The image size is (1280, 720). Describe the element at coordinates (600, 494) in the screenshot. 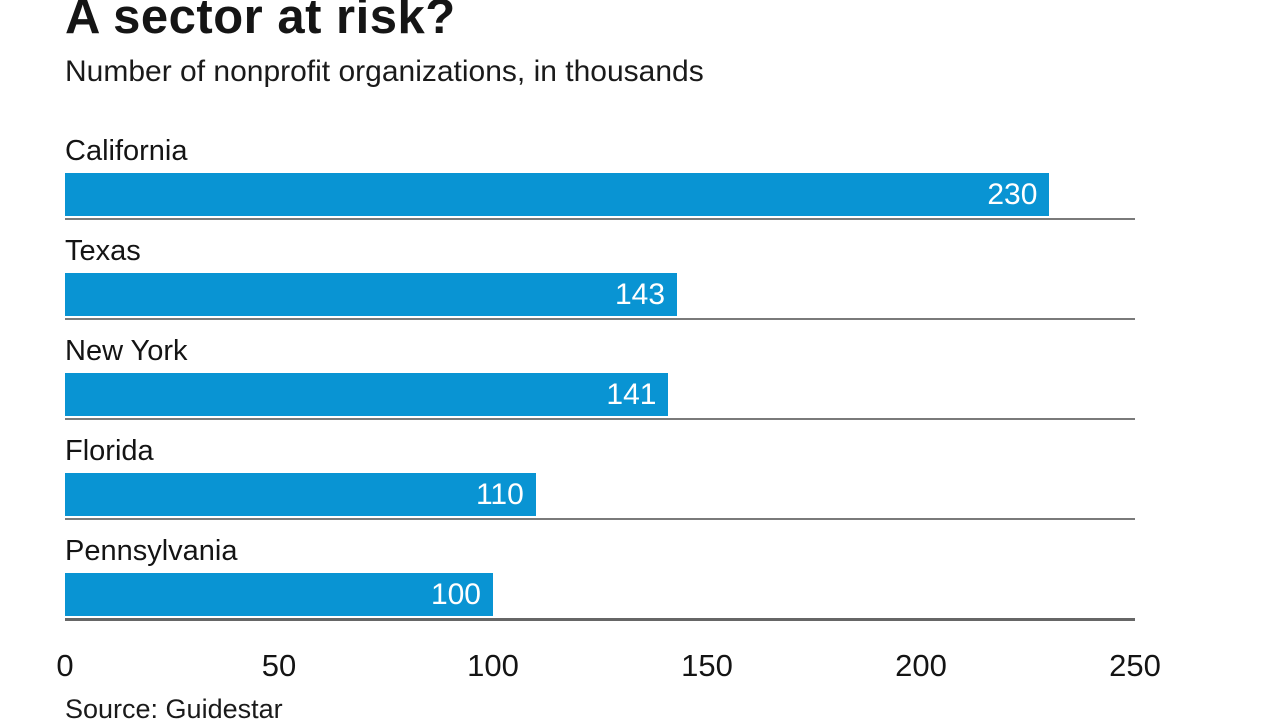

I see `bar-track: 110` at that location.